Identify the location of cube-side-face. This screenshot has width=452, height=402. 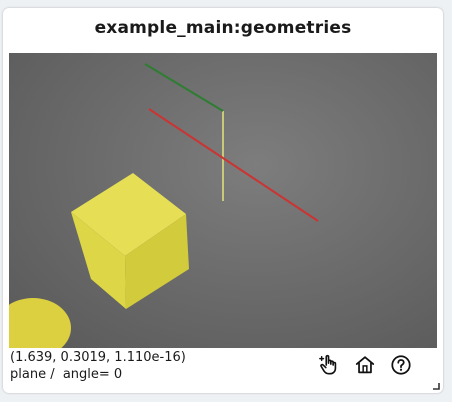
(157, 261).